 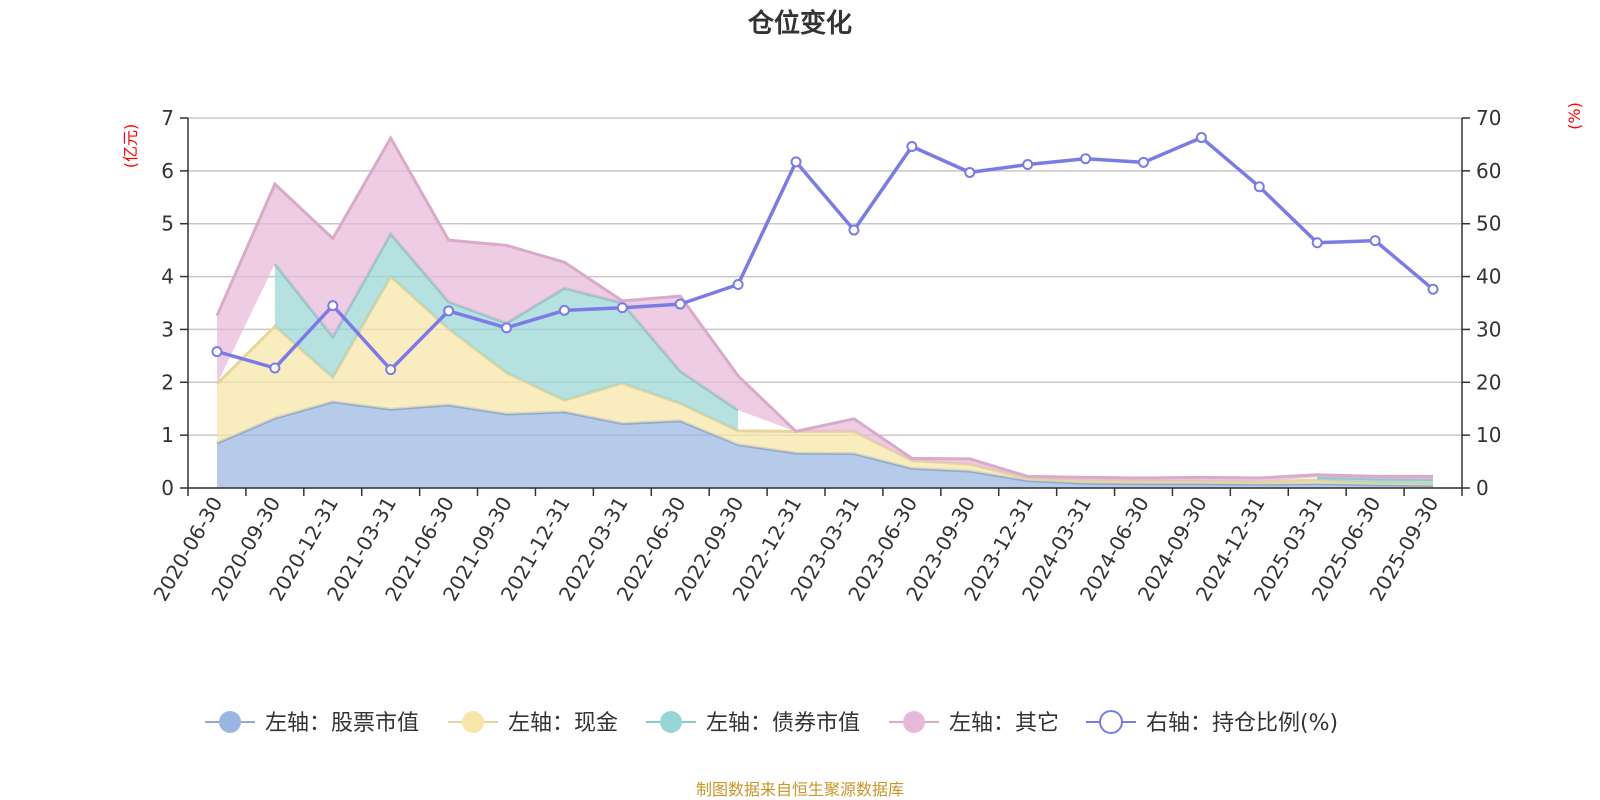 What do you see at coordinates (167, 435) in the screenshot?
I see `left-tick-label: 1` at bounding box center [167, 435].